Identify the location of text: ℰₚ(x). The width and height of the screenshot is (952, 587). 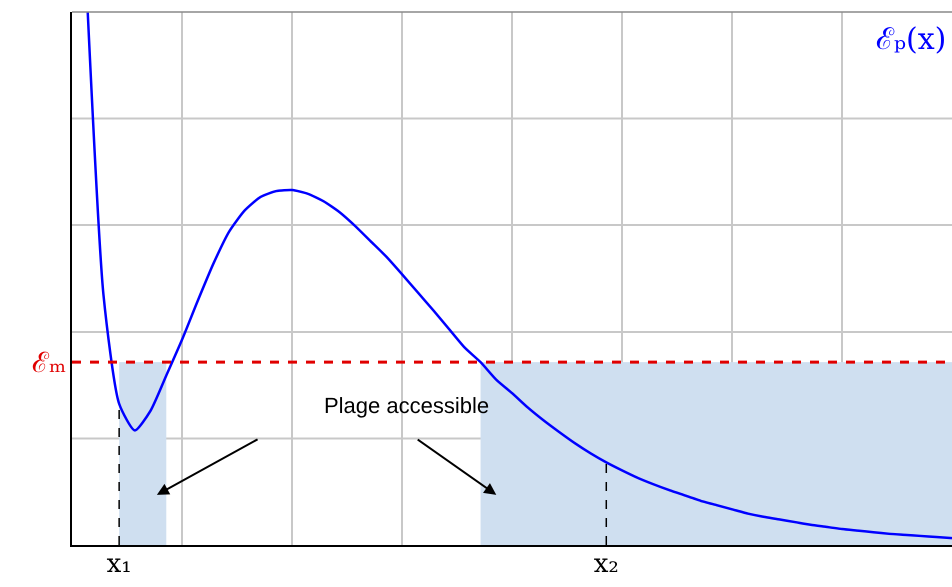
(911, 39).